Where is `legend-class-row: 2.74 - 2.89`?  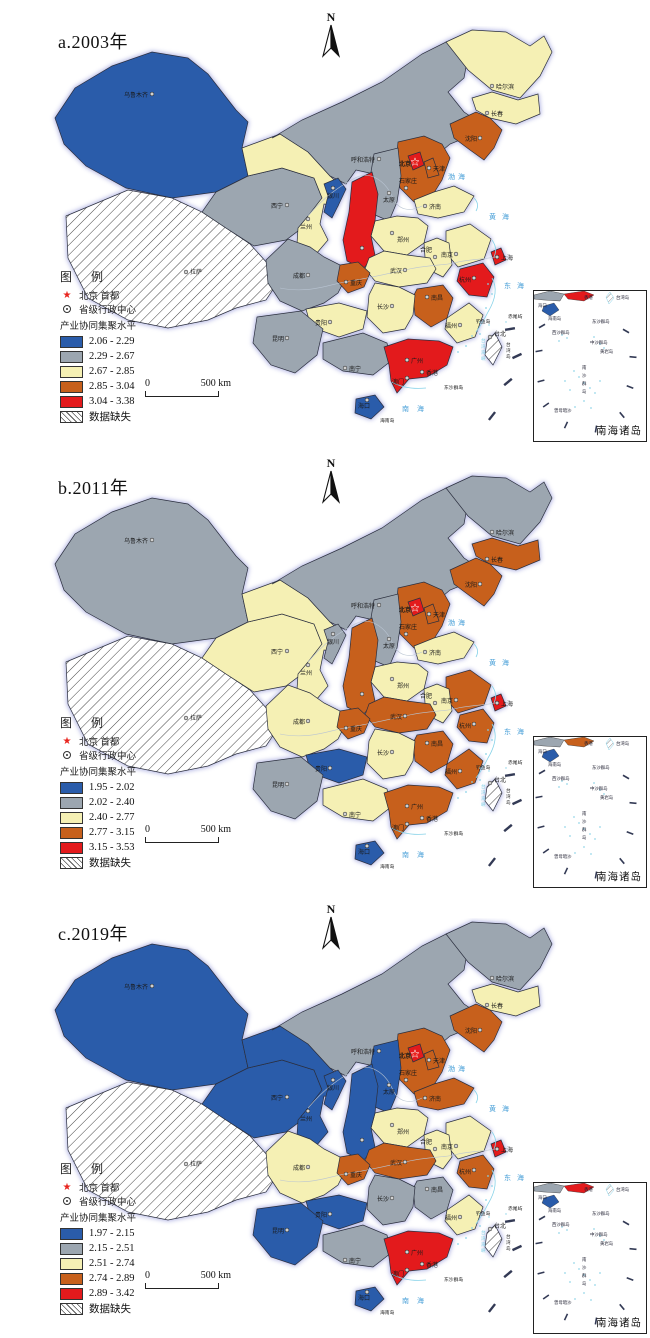 legend-class-row: 2.74 - 2.89 is located at coordinates (130, 1278).